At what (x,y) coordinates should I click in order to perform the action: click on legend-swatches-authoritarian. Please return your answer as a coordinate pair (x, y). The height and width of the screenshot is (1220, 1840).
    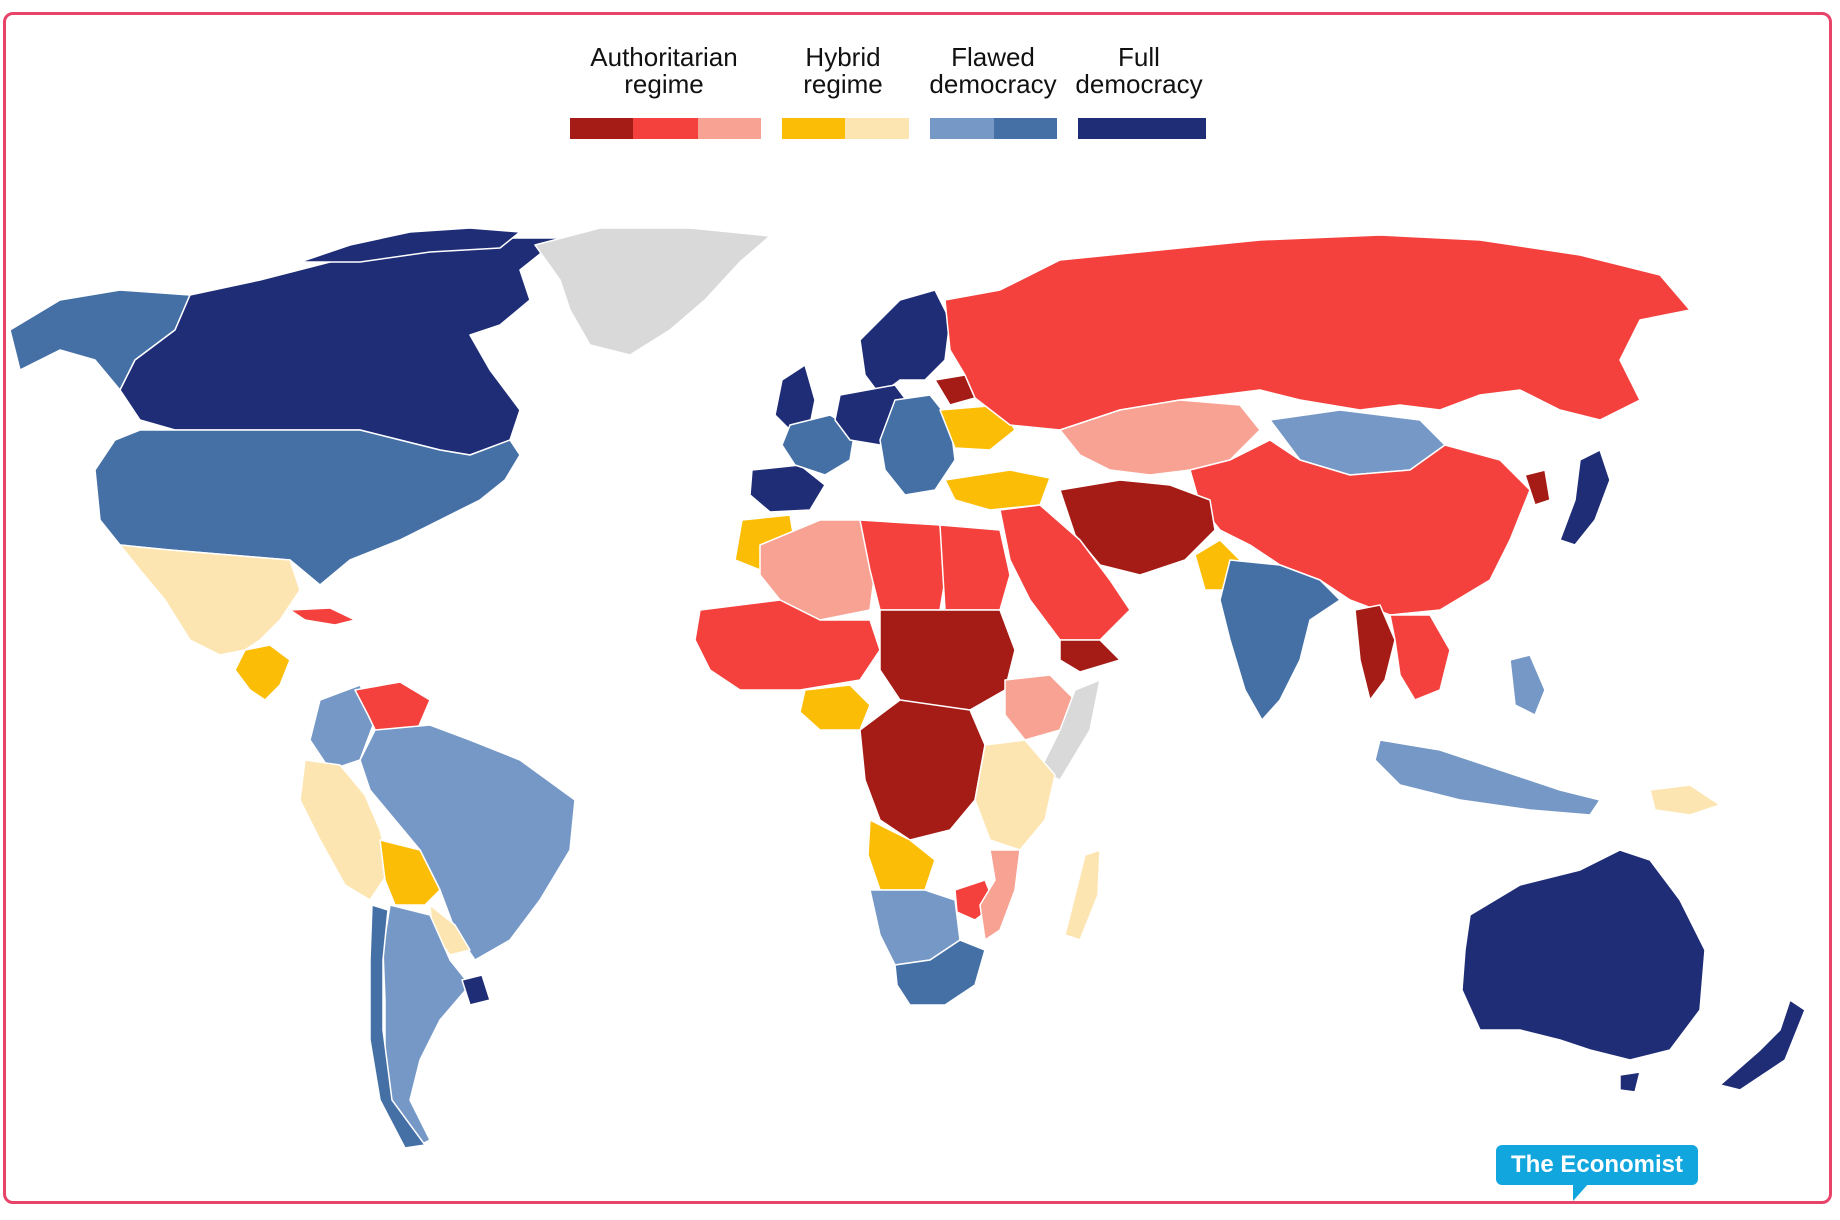
    Looking at the image, I should click on (665, 128).